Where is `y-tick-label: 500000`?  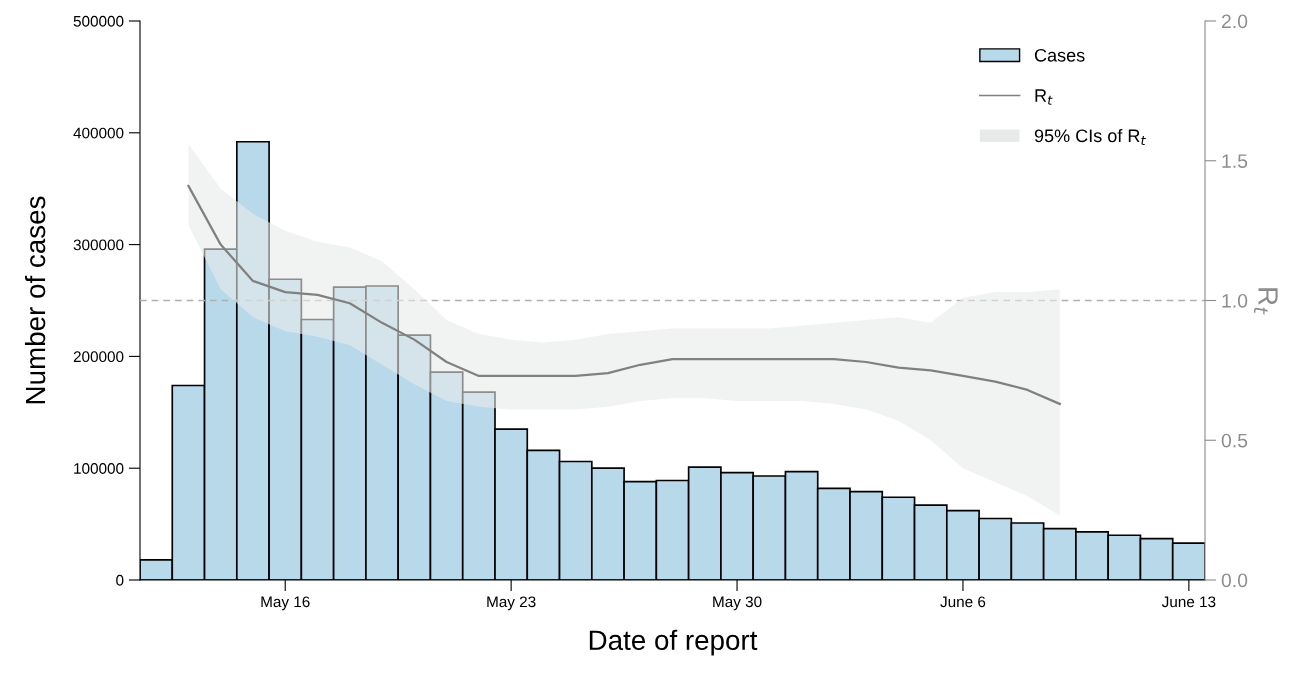
y-tick-label: 500000 is located at coordinates (98, 21).